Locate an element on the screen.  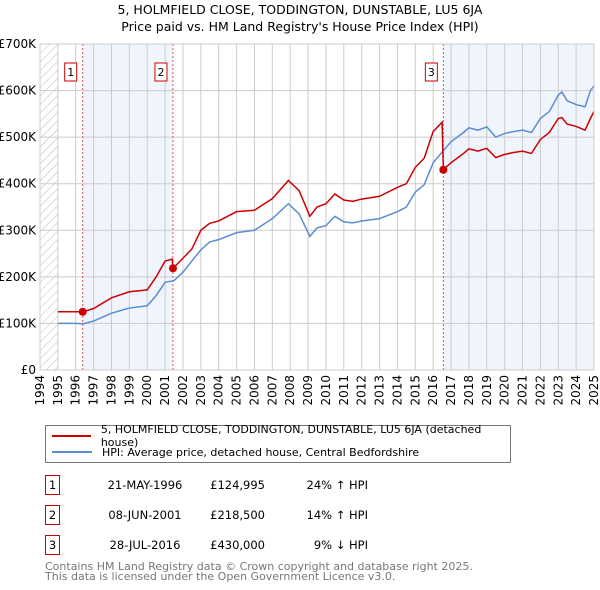
x-tick-label: 2018 is located at coordinates (469, 390).